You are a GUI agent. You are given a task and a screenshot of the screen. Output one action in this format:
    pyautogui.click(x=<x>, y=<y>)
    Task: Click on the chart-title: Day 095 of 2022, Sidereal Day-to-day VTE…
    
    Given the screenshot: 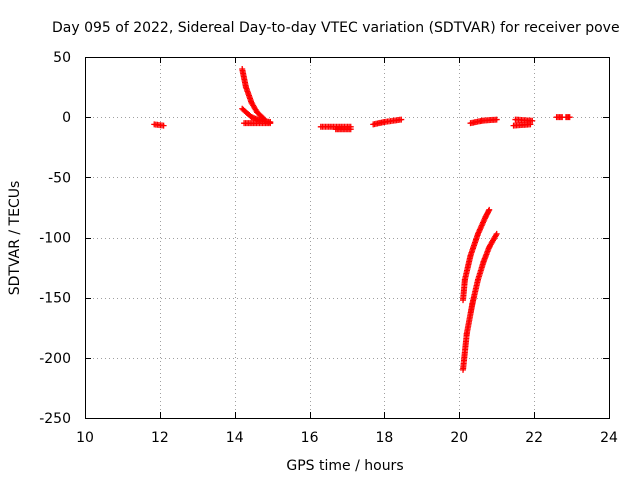 What is the action you would take?
    pyautogui.click(x=336, y=28)
    